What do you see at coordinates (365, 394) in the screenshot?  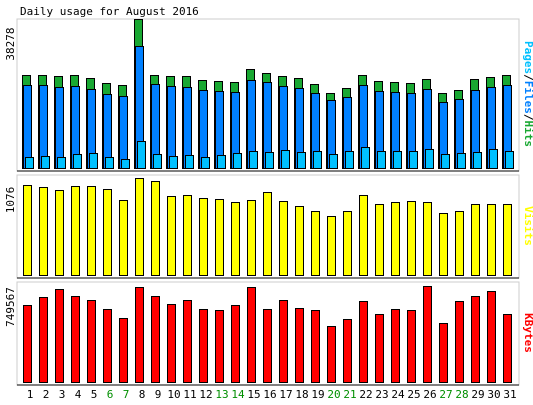 I see `x-tick-label: 22` at bounding box center [365, 394].